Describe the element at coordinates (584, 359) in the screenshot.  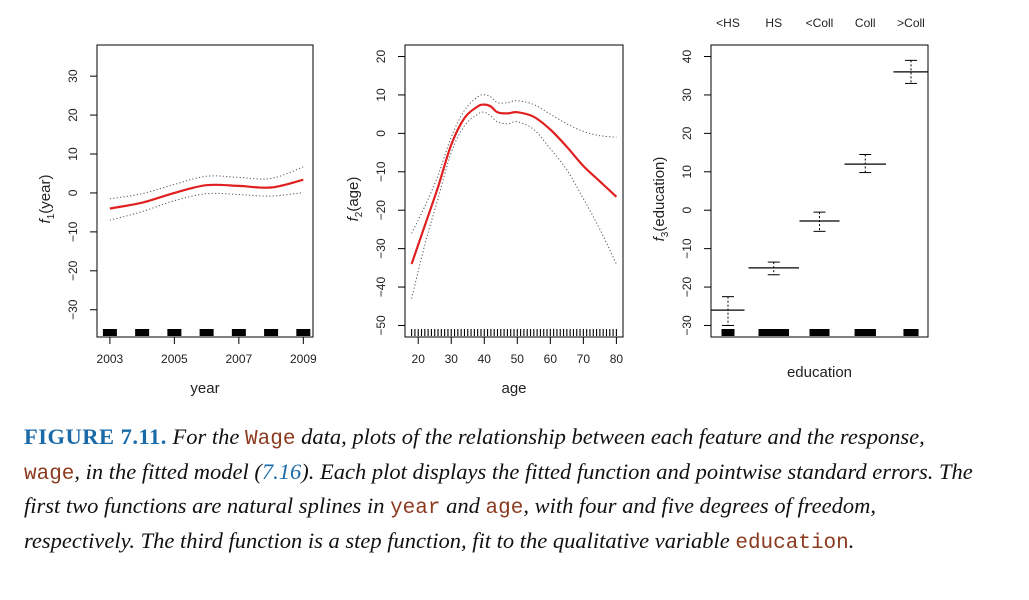
I see `x-tick-label: 70` at that location.